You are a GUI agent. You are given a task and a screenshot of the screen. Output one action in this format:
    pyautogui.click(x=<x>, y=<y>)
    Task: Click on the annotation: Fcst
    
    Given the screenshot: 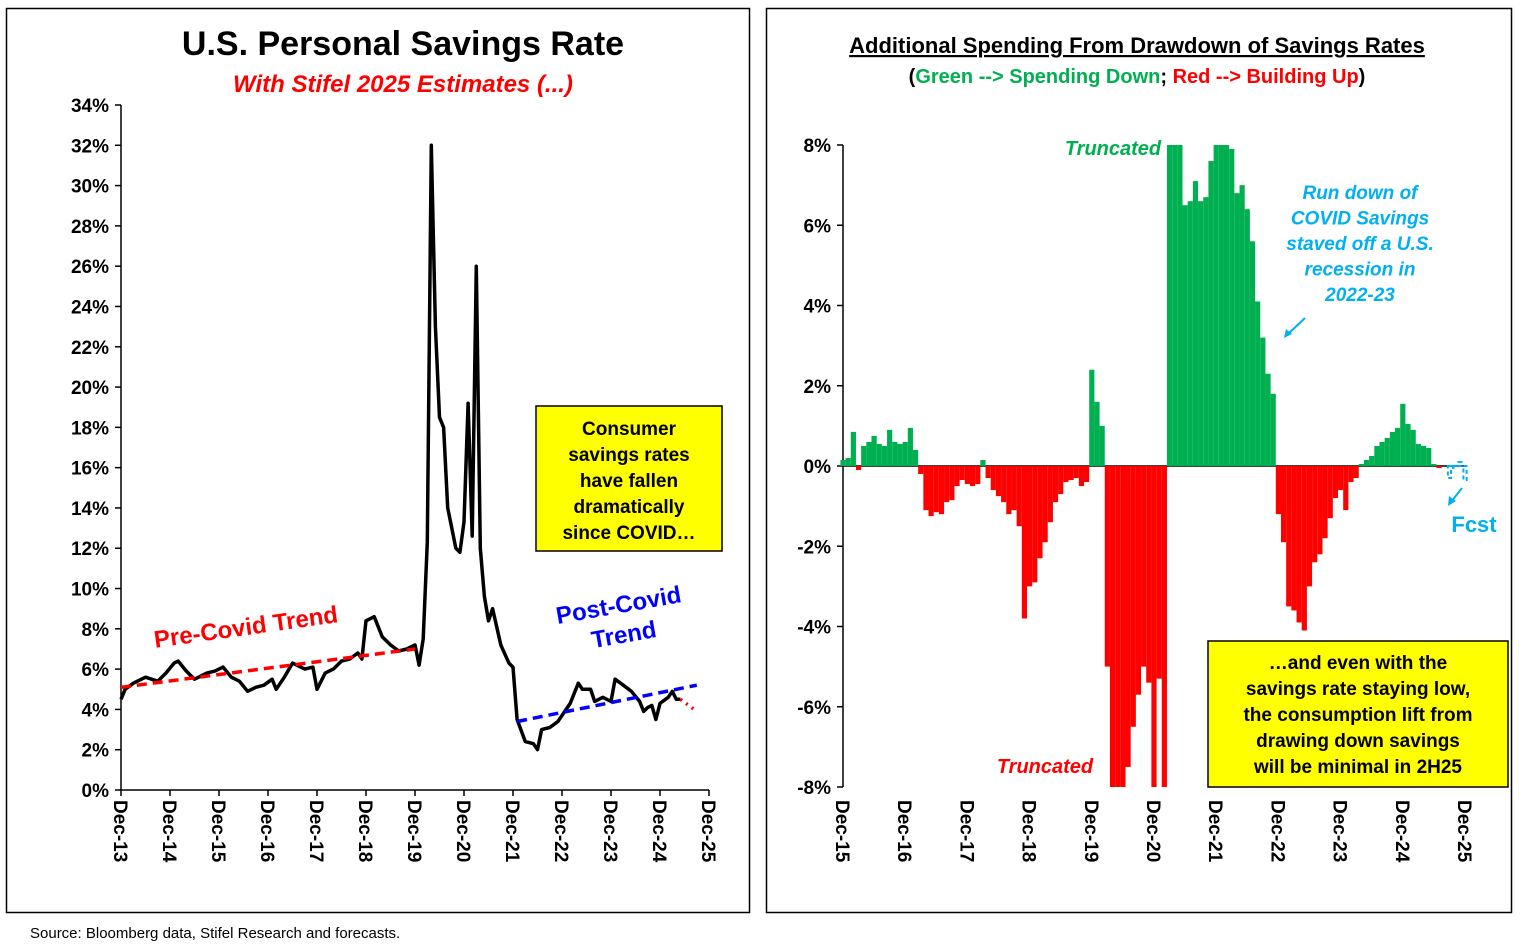 What is the action you would take?
    pyautogui.click(x=1474, y=524)
    